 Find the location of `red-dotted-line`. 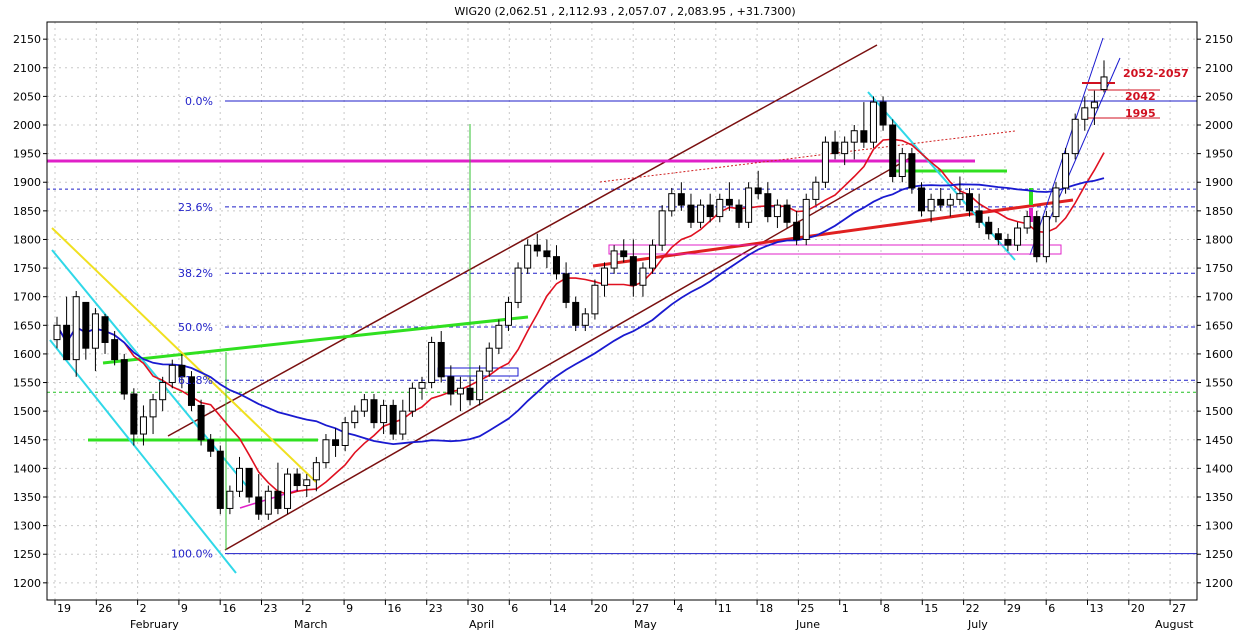

red-dotted-line is located at coordinates (807, 156).